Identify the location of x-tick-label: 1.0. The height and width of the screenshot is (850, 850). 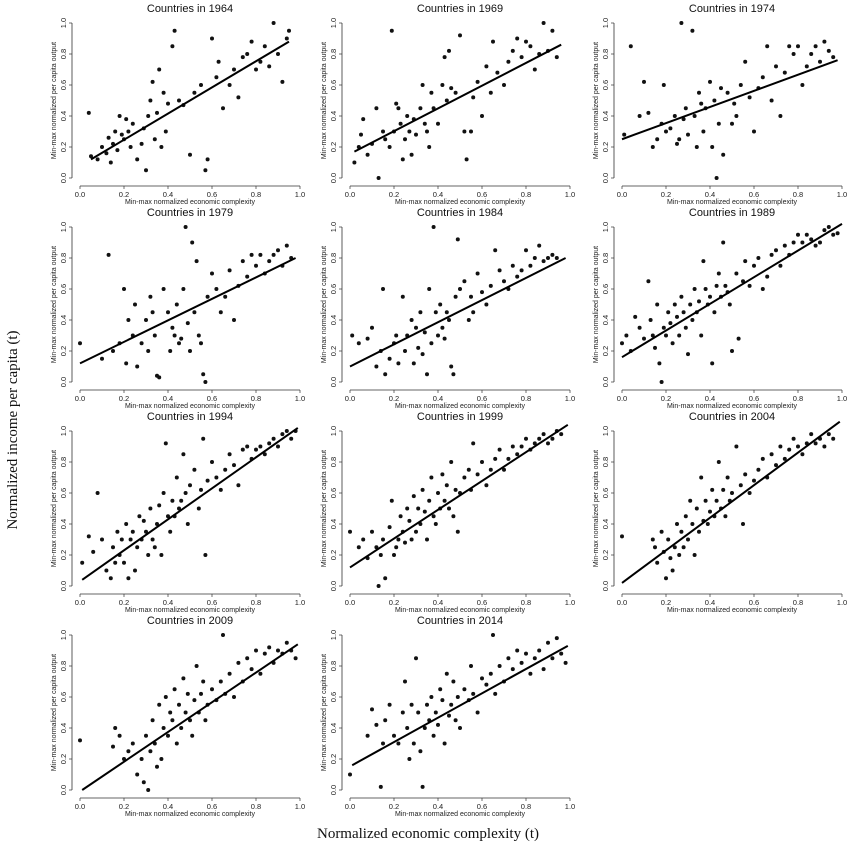
(842, 194).